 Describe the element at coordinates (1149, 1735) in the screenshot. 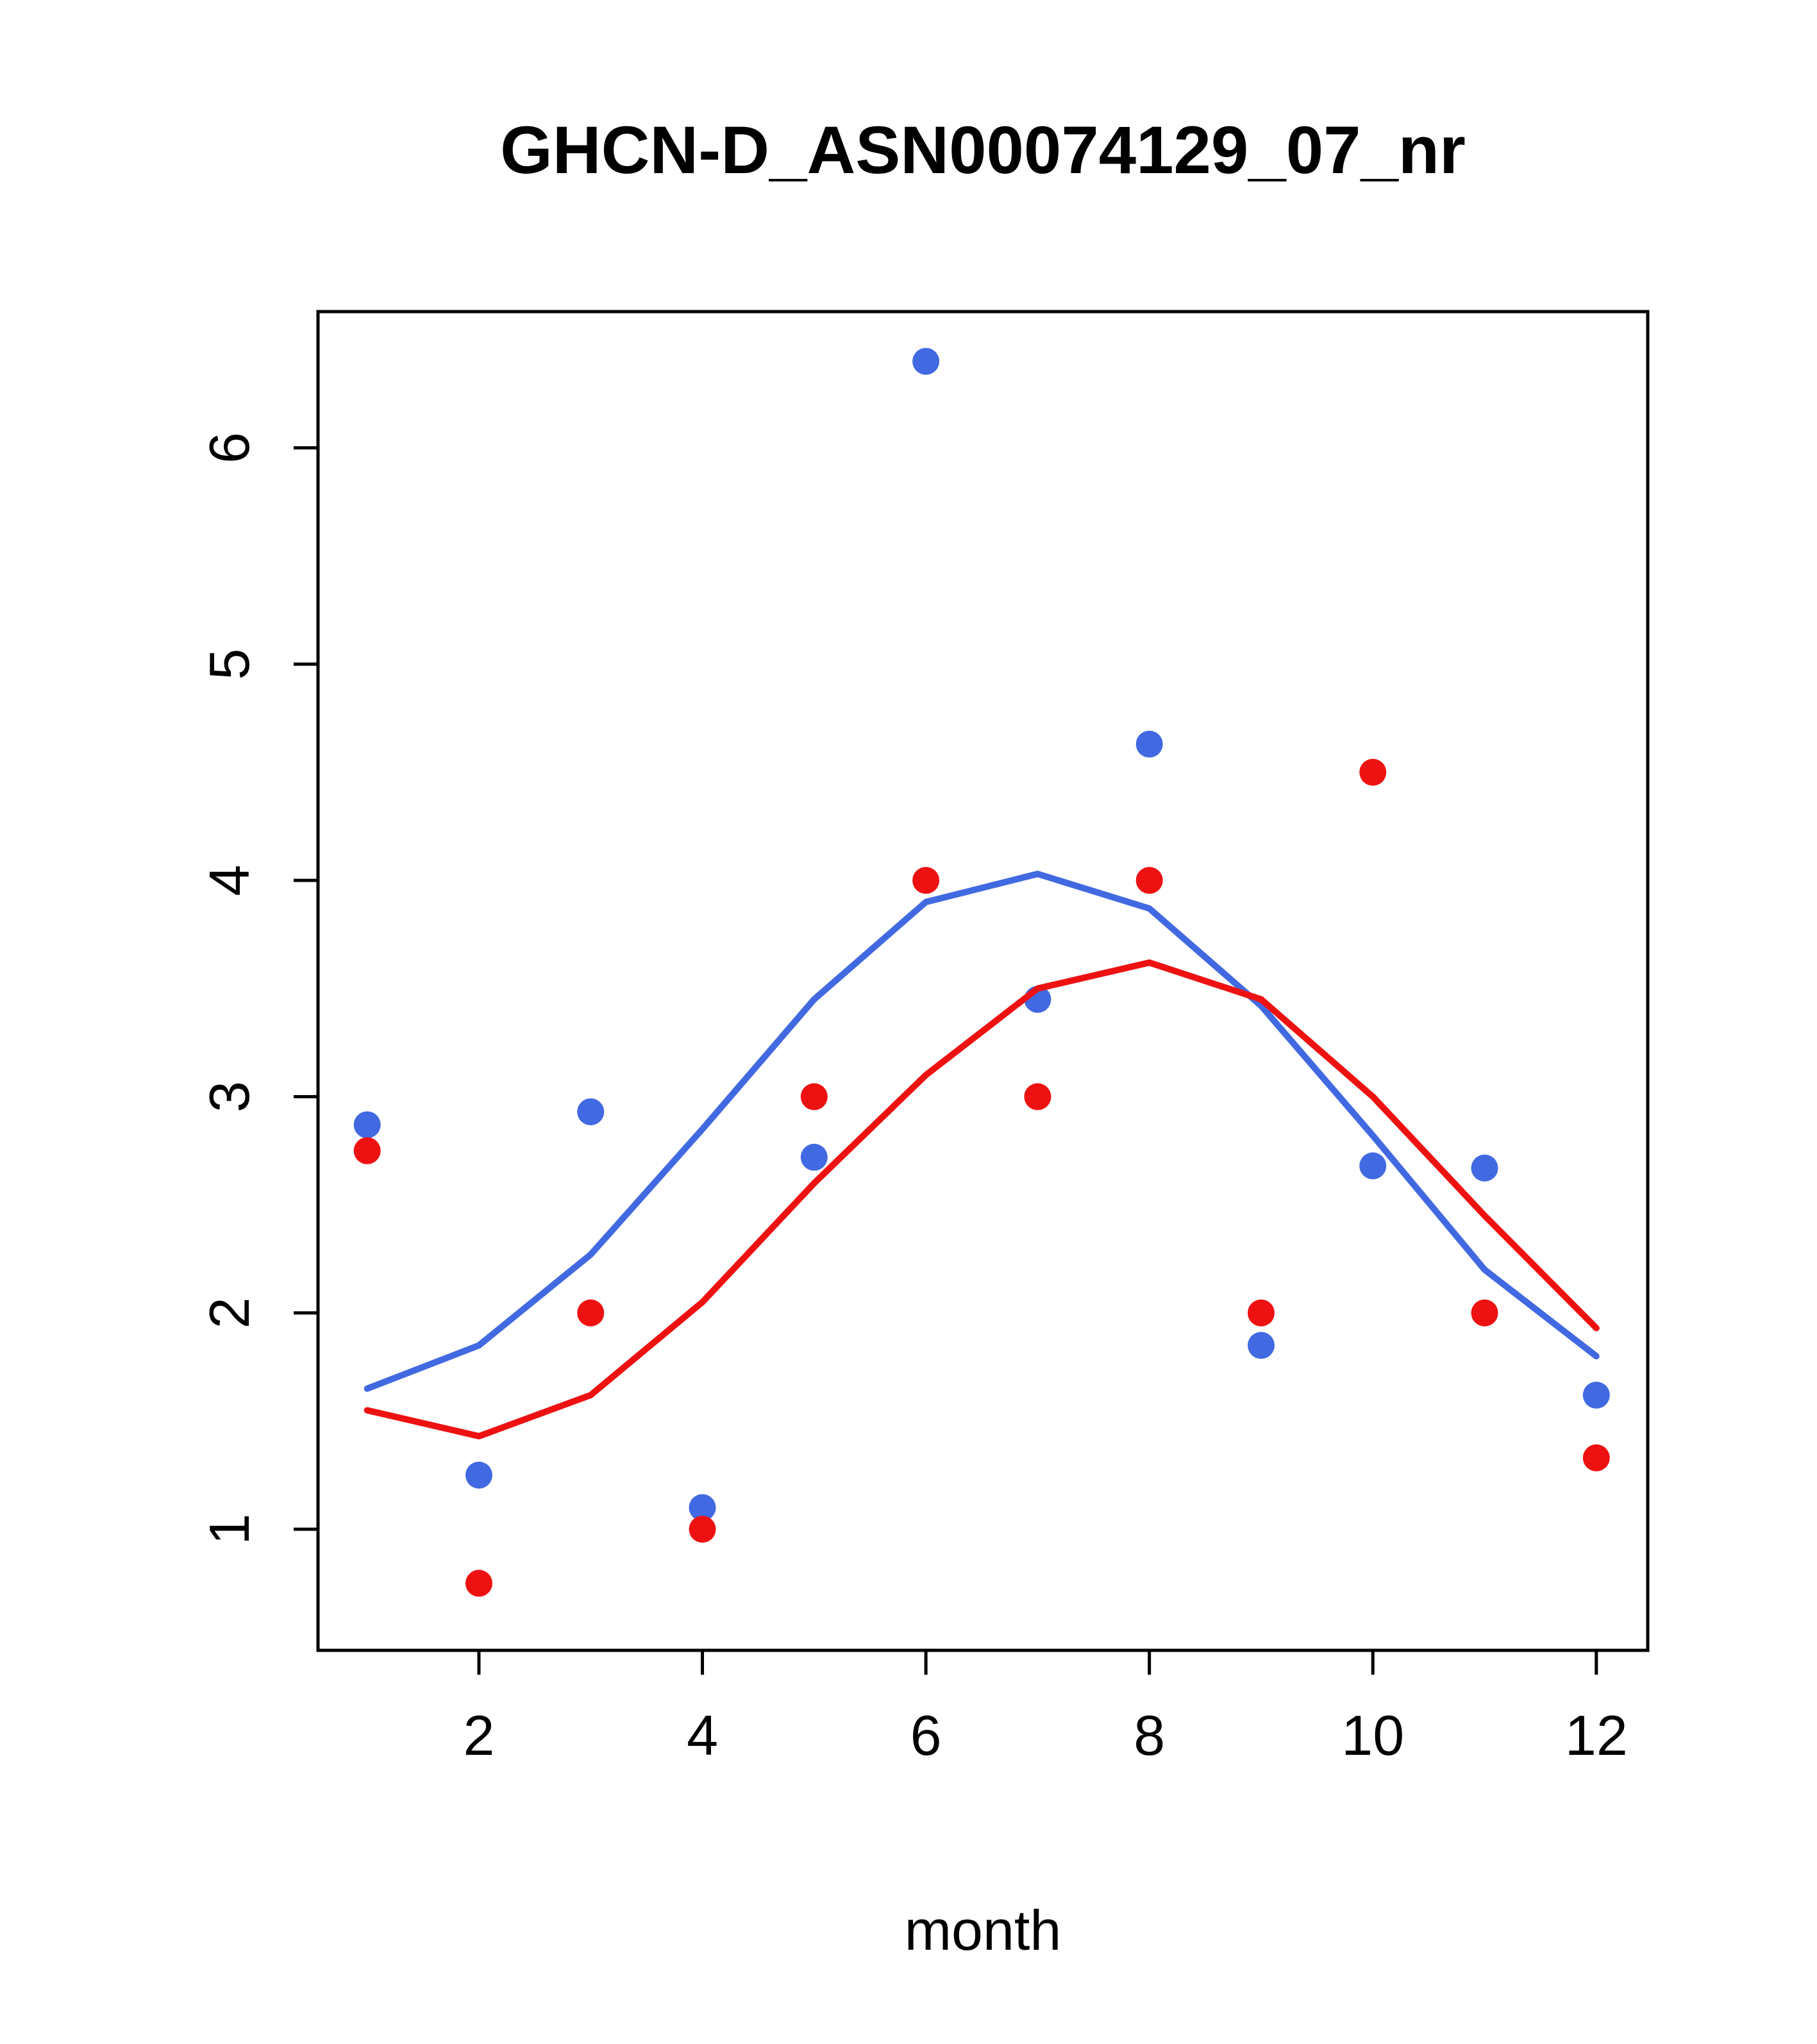

I see `x-tick-label: 8` at that location.